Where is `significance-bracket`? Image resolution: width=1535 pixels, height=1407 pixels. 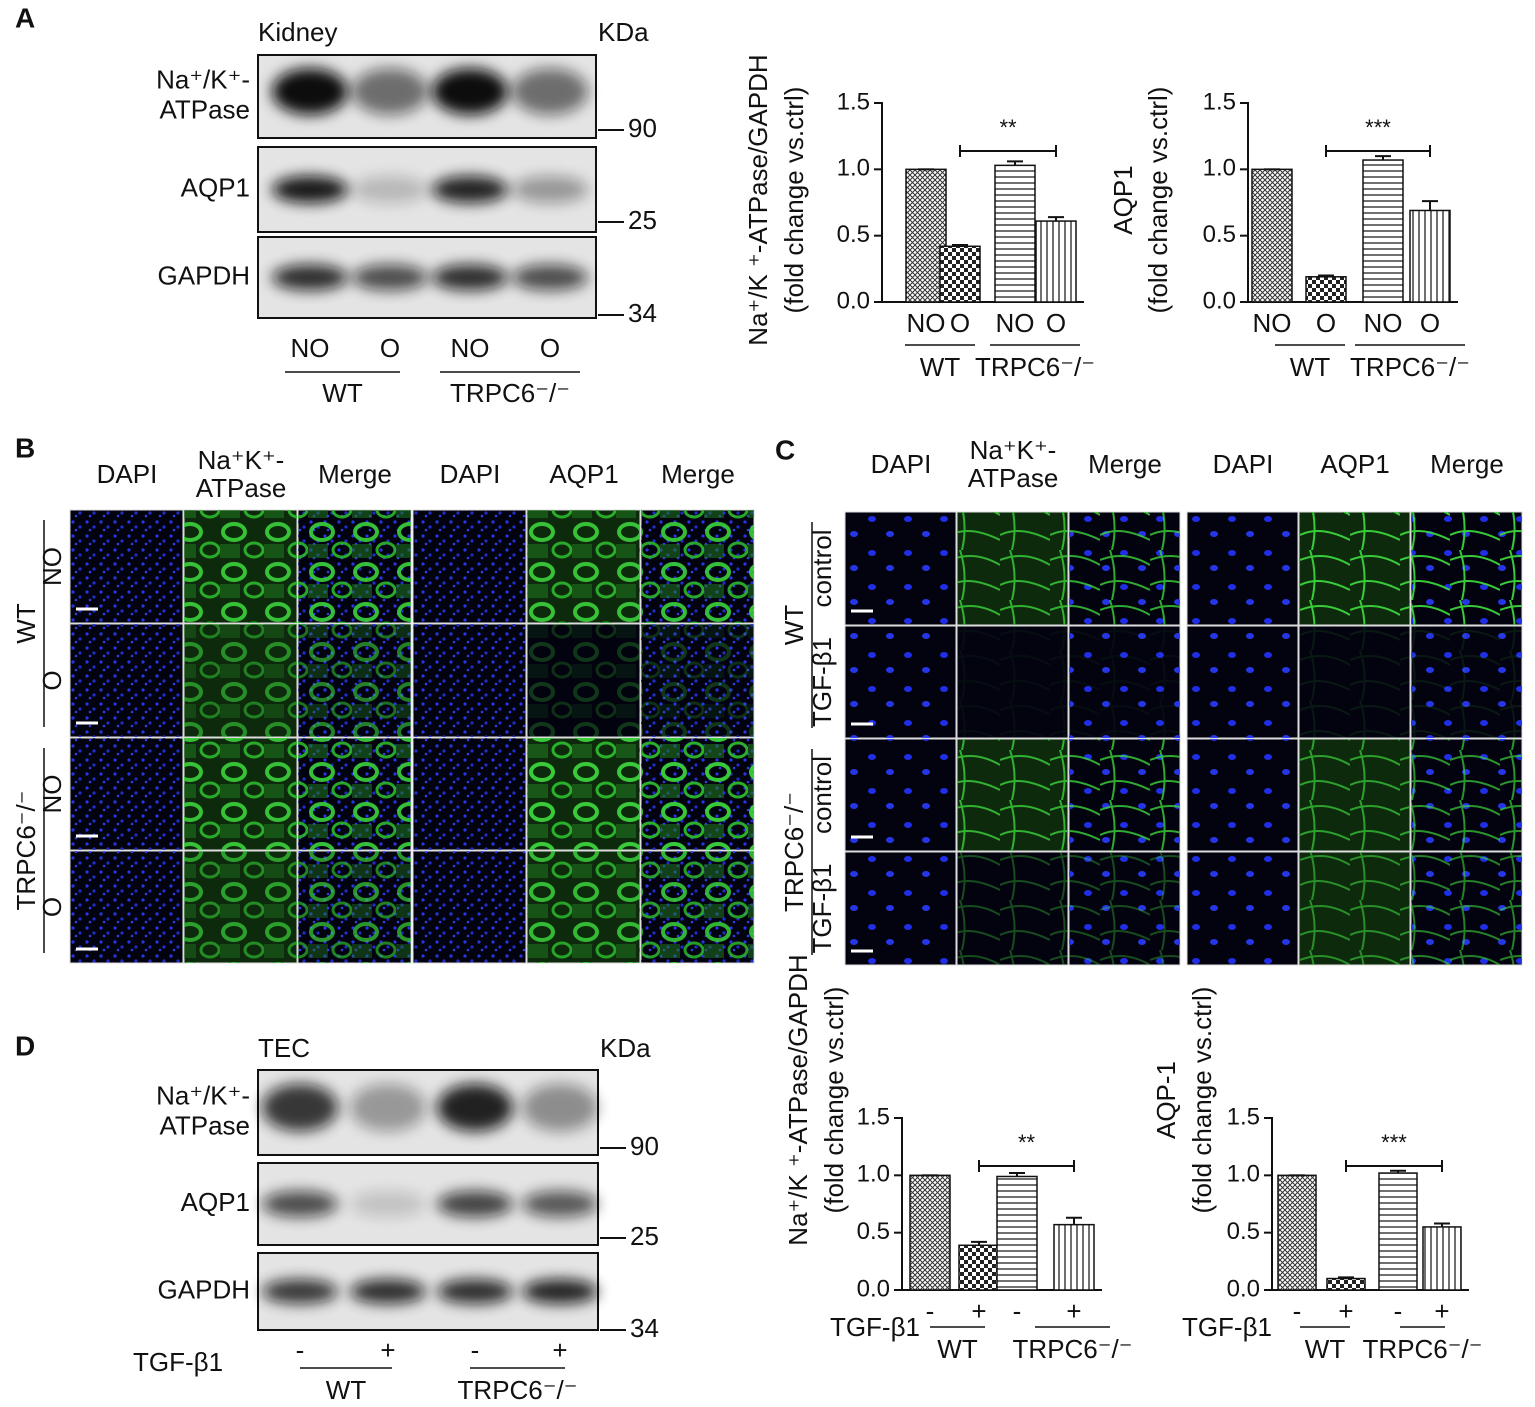 significance-bracket is located at coordinates (1008, 151).